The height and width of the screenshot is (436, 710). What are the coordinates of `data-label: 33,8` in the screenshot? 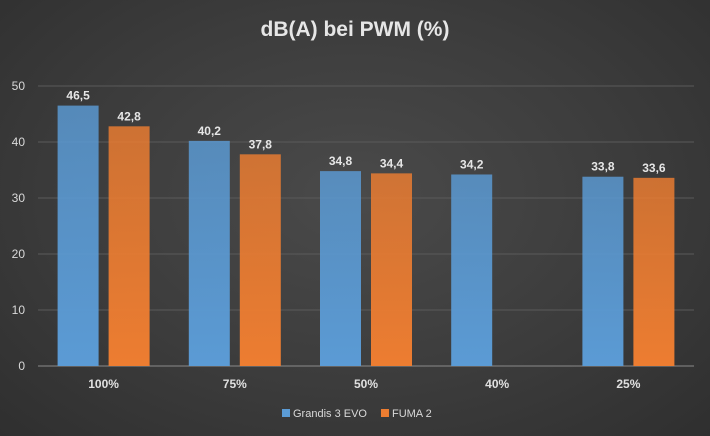 It's located at (603, 167).